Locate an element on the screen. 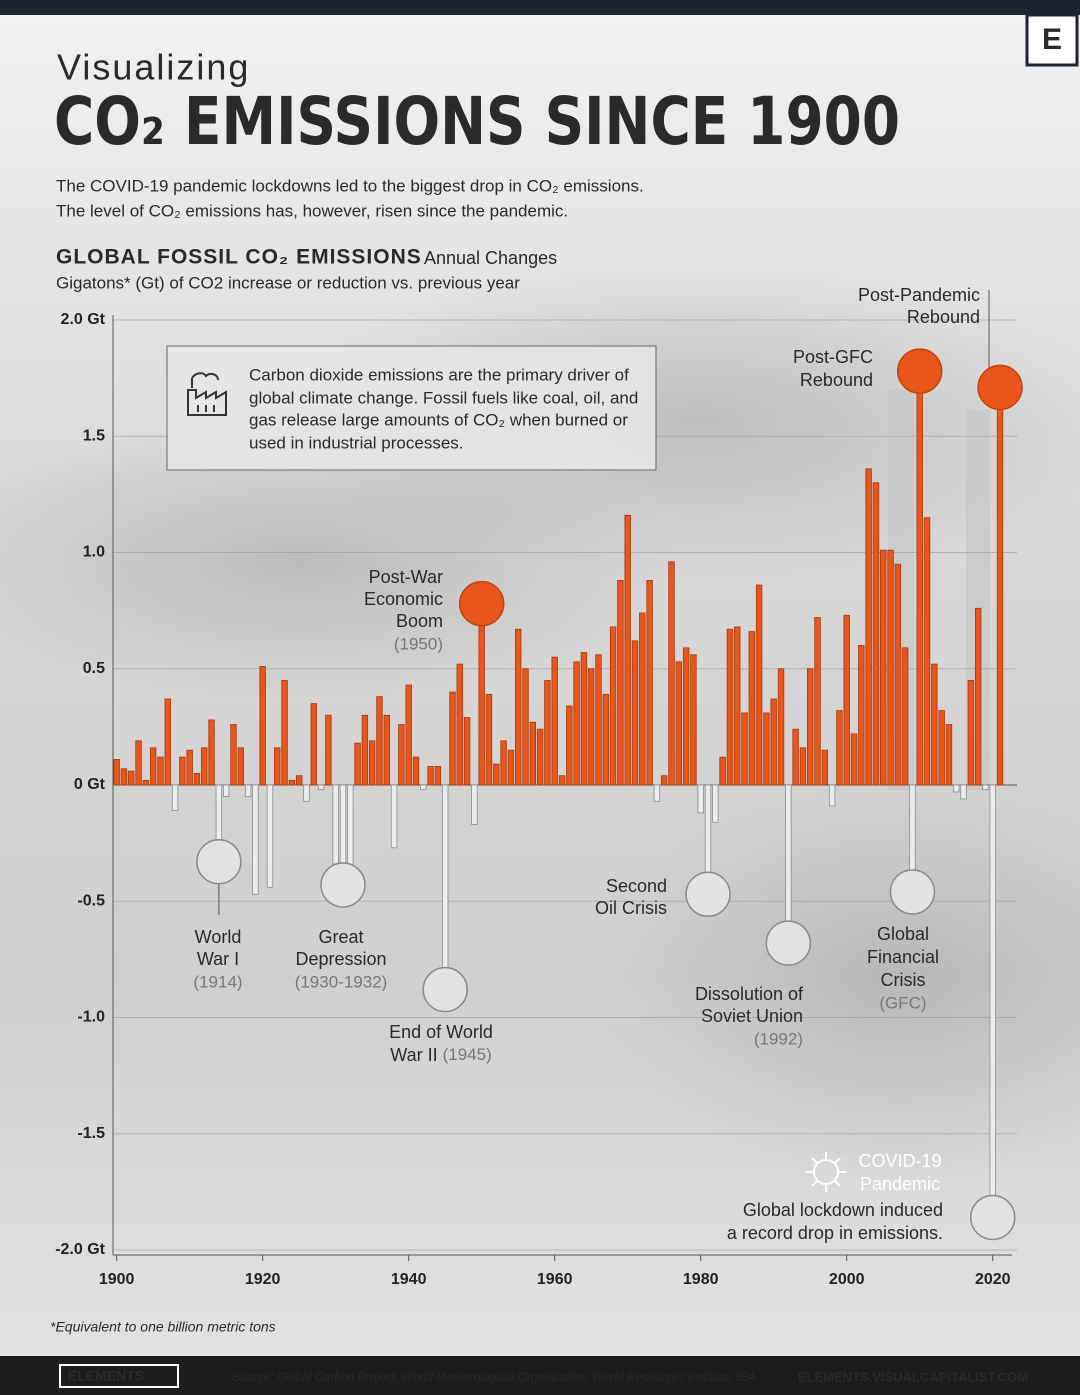  x-tick-label: 1920 is located at coordinates (263, 1279).